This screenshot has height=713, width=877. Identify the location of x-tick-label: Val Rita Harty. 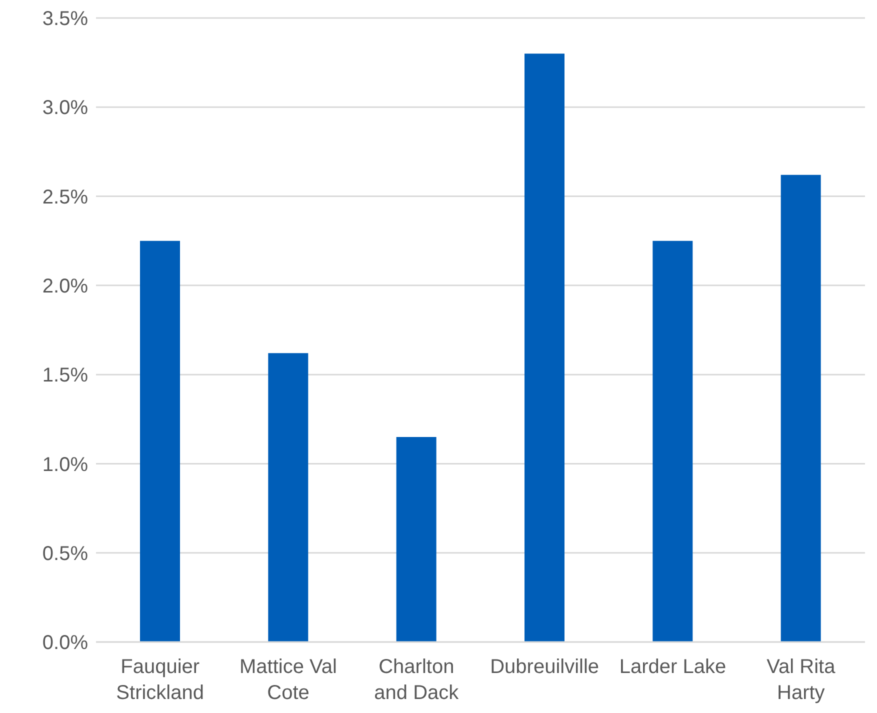
(801, 680).